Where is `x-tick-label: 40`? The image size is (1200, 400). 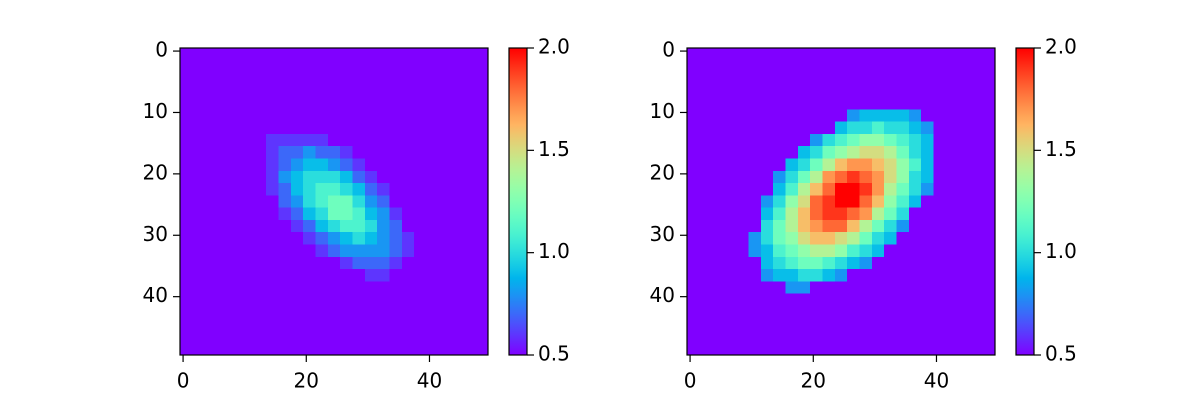 x-tick-label: 40 is located at coordinates (936, 381).